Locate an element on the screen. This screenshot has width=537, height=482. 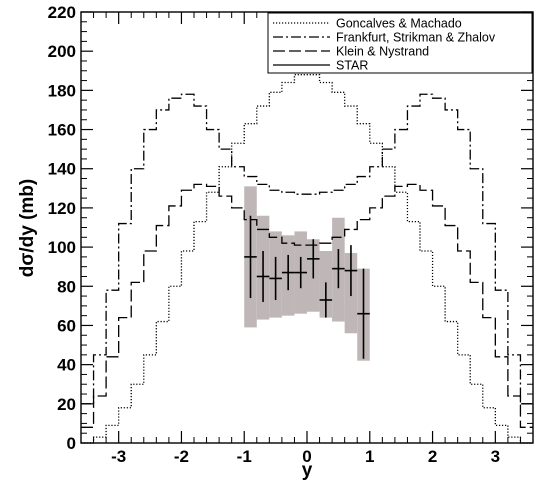
y-tick-label: 200 is located at coordinates (62, 51).